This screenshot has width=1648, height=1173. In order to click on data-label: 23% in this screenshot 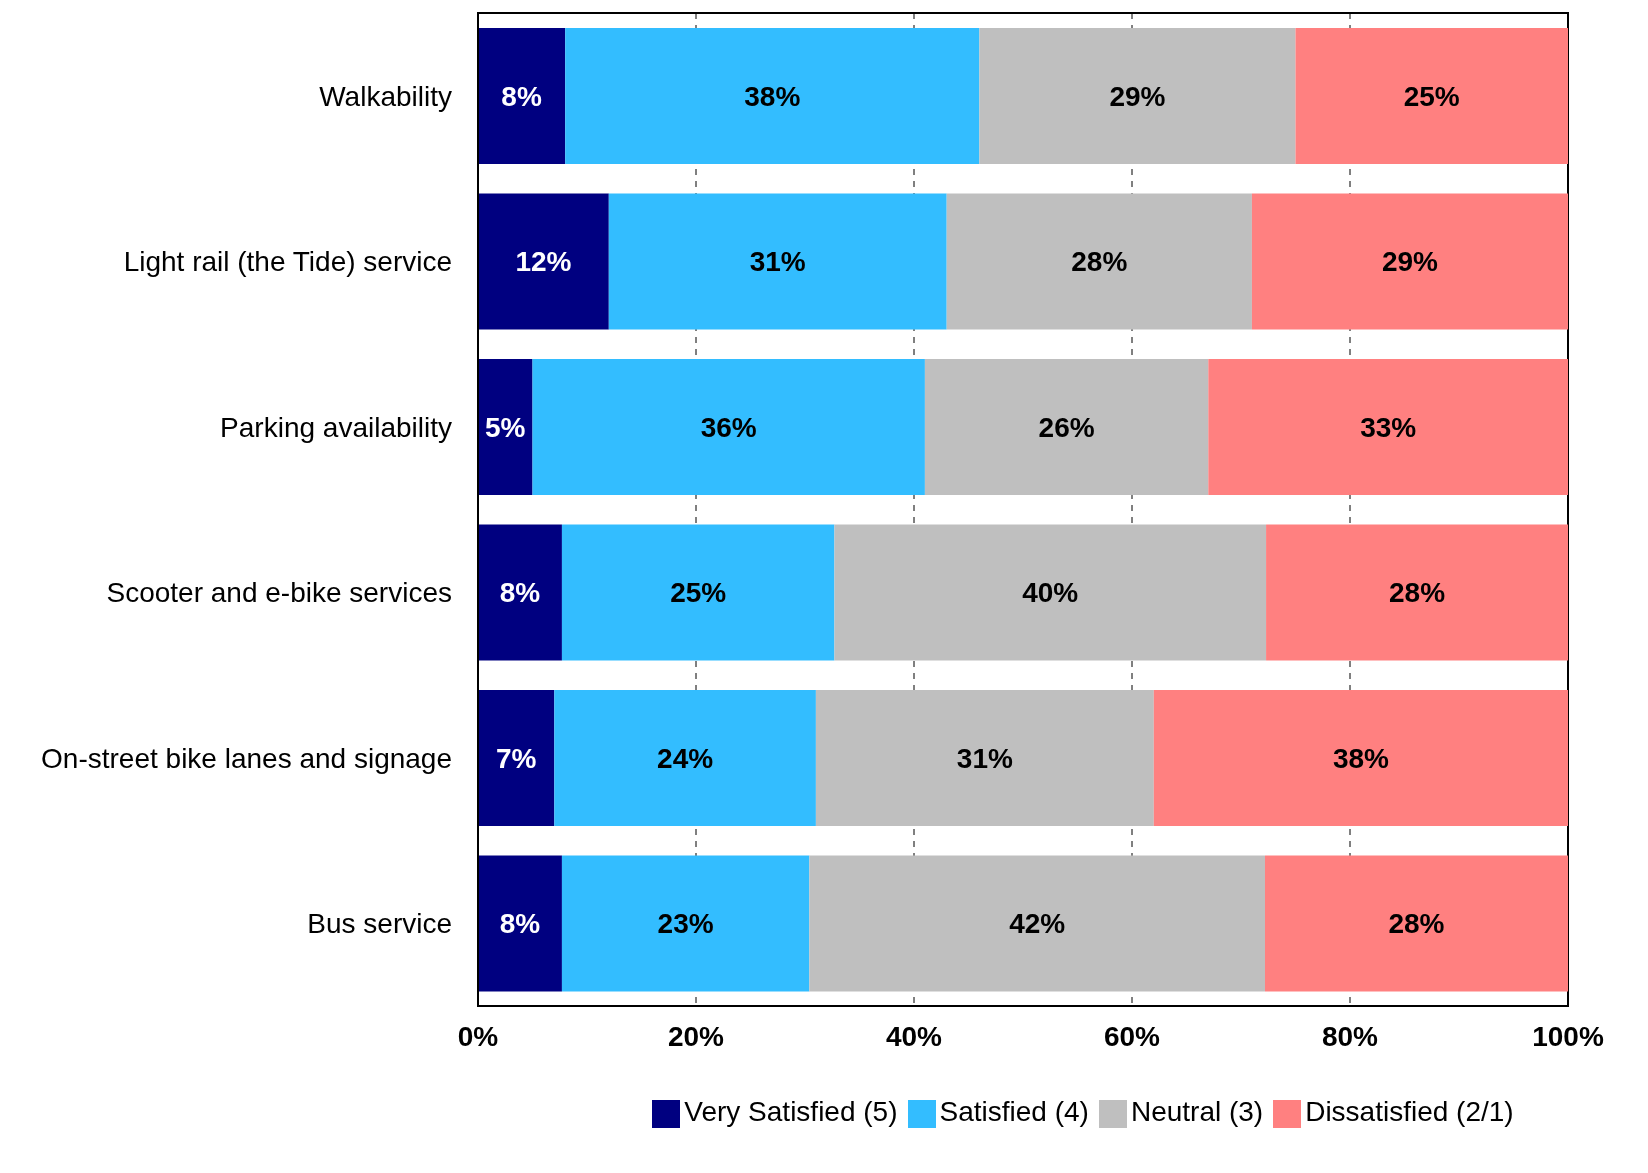, I will do `click(685, 924)`.